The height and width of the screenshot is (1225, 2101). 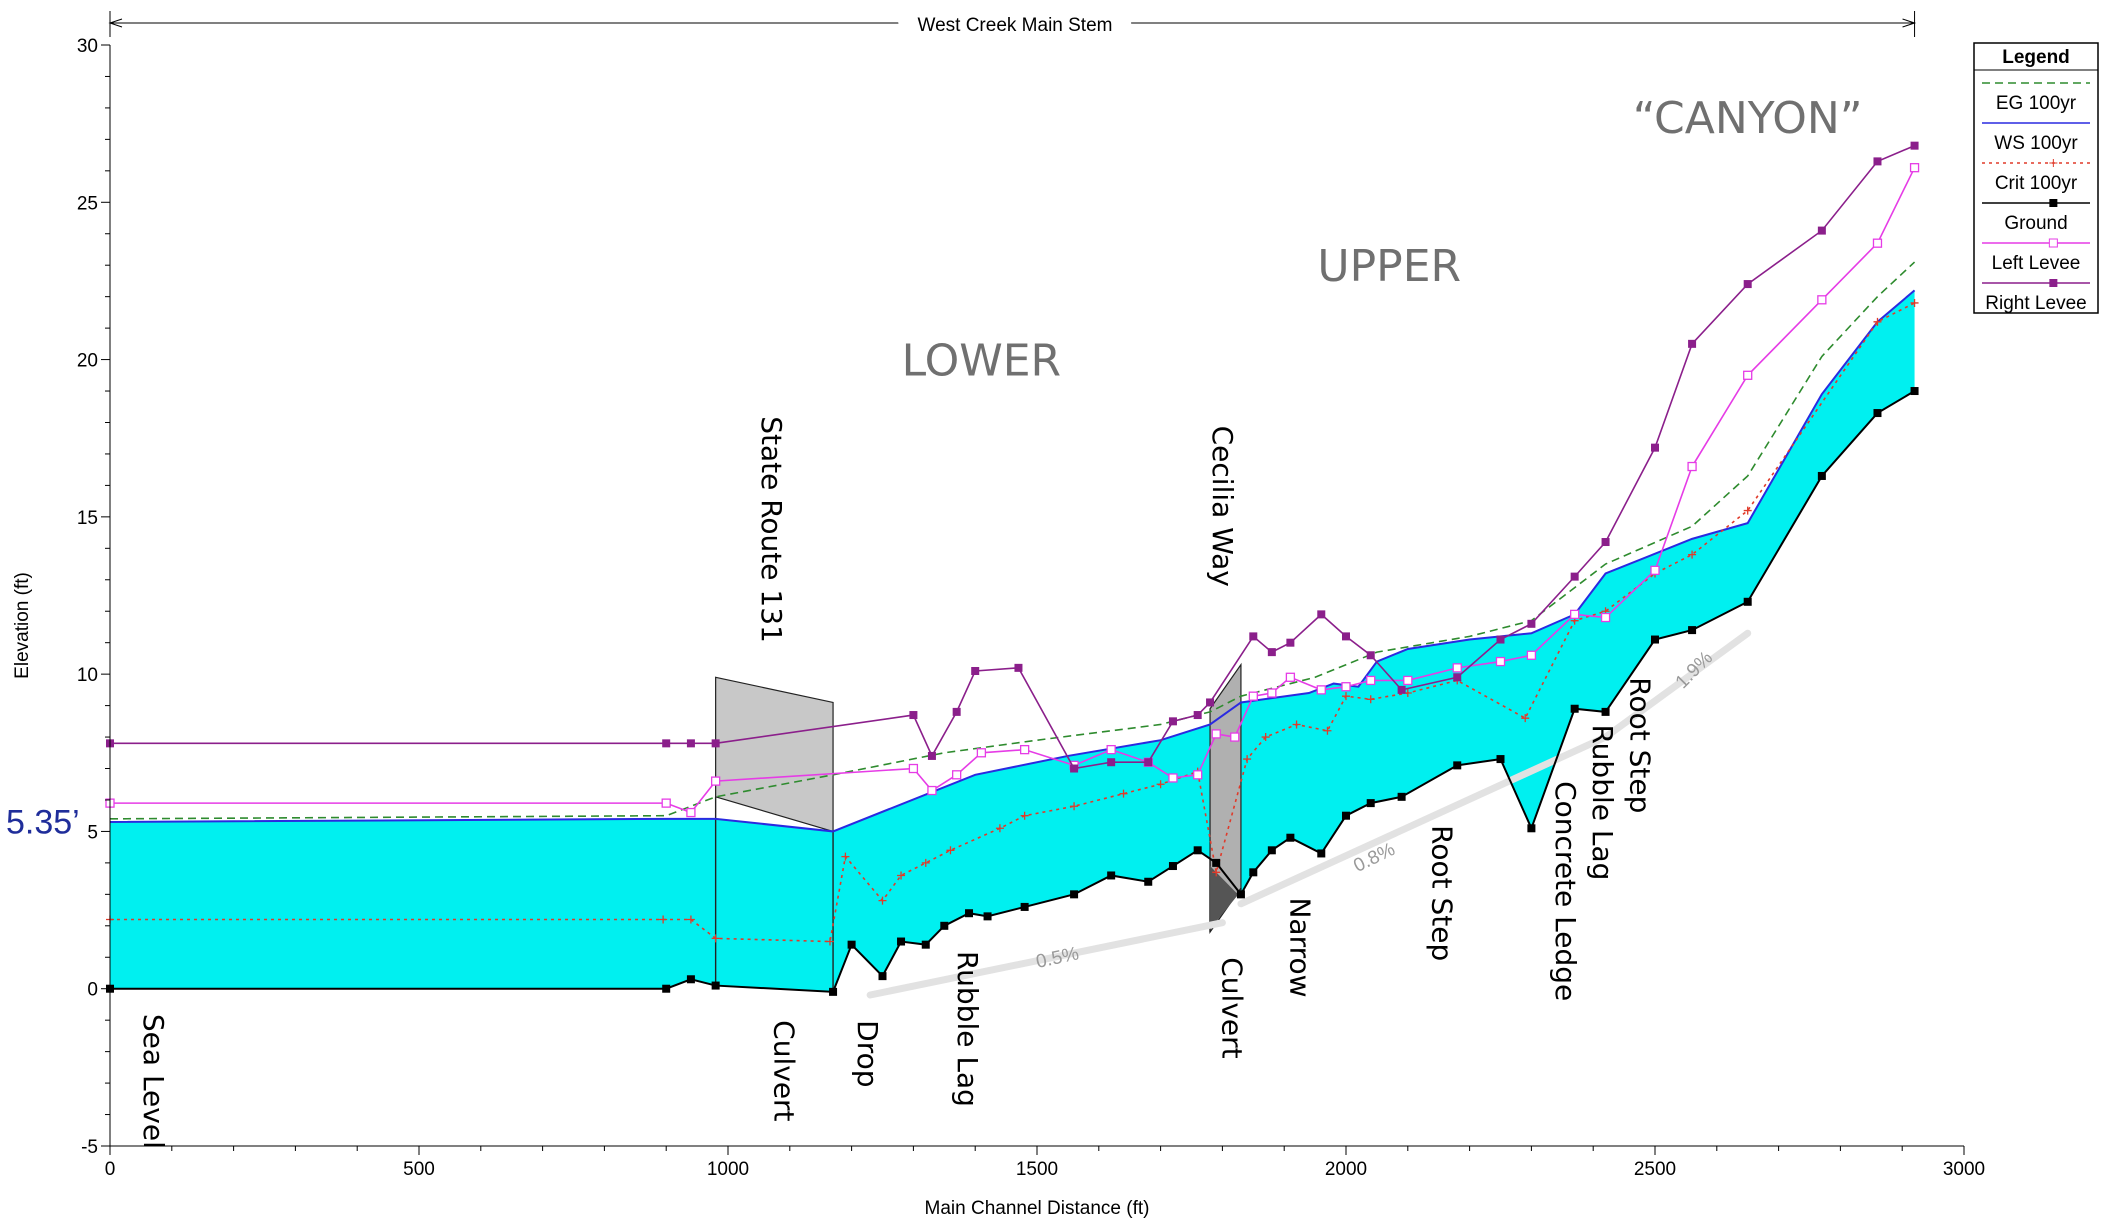 What do you see at coordinates (87, 675) in the screenshot?
I see `y-tick-label: 10` at bounding box center [87, 675].